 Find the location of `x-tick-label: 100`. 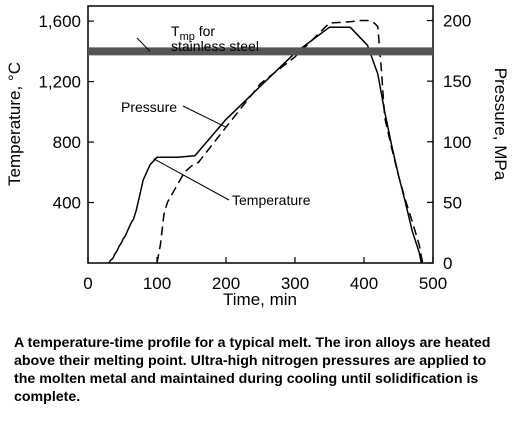

x-tick-label: 100 is located at coordinates (157, 283).